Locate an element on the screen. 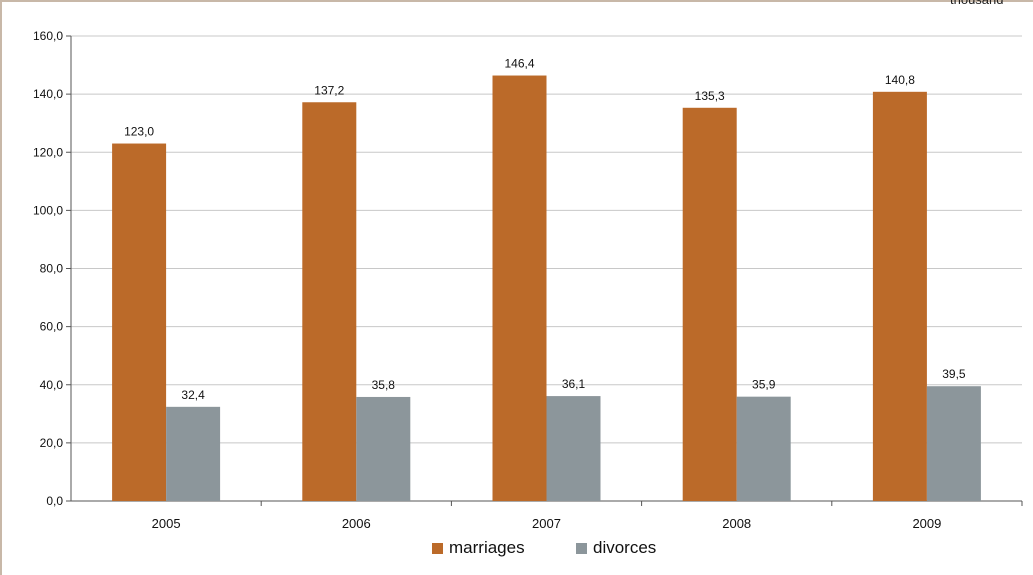 The height and width of the screenshot is (575, 1033). legend-label-marriages: marriages is located at coordinates (487, 547).